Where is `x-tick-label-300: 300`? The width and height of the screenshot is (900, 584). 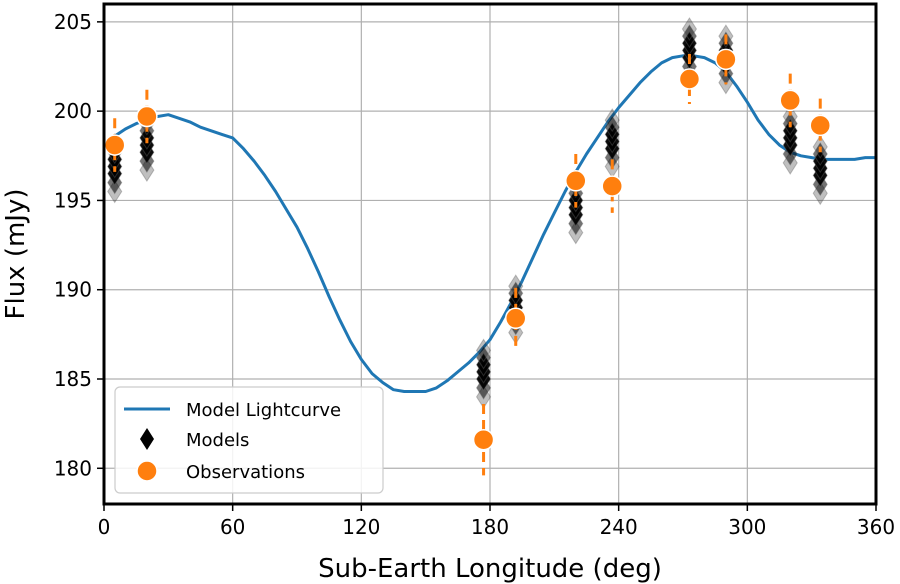 x-tick-label-300: 300 is located at coordinates (747, 527).